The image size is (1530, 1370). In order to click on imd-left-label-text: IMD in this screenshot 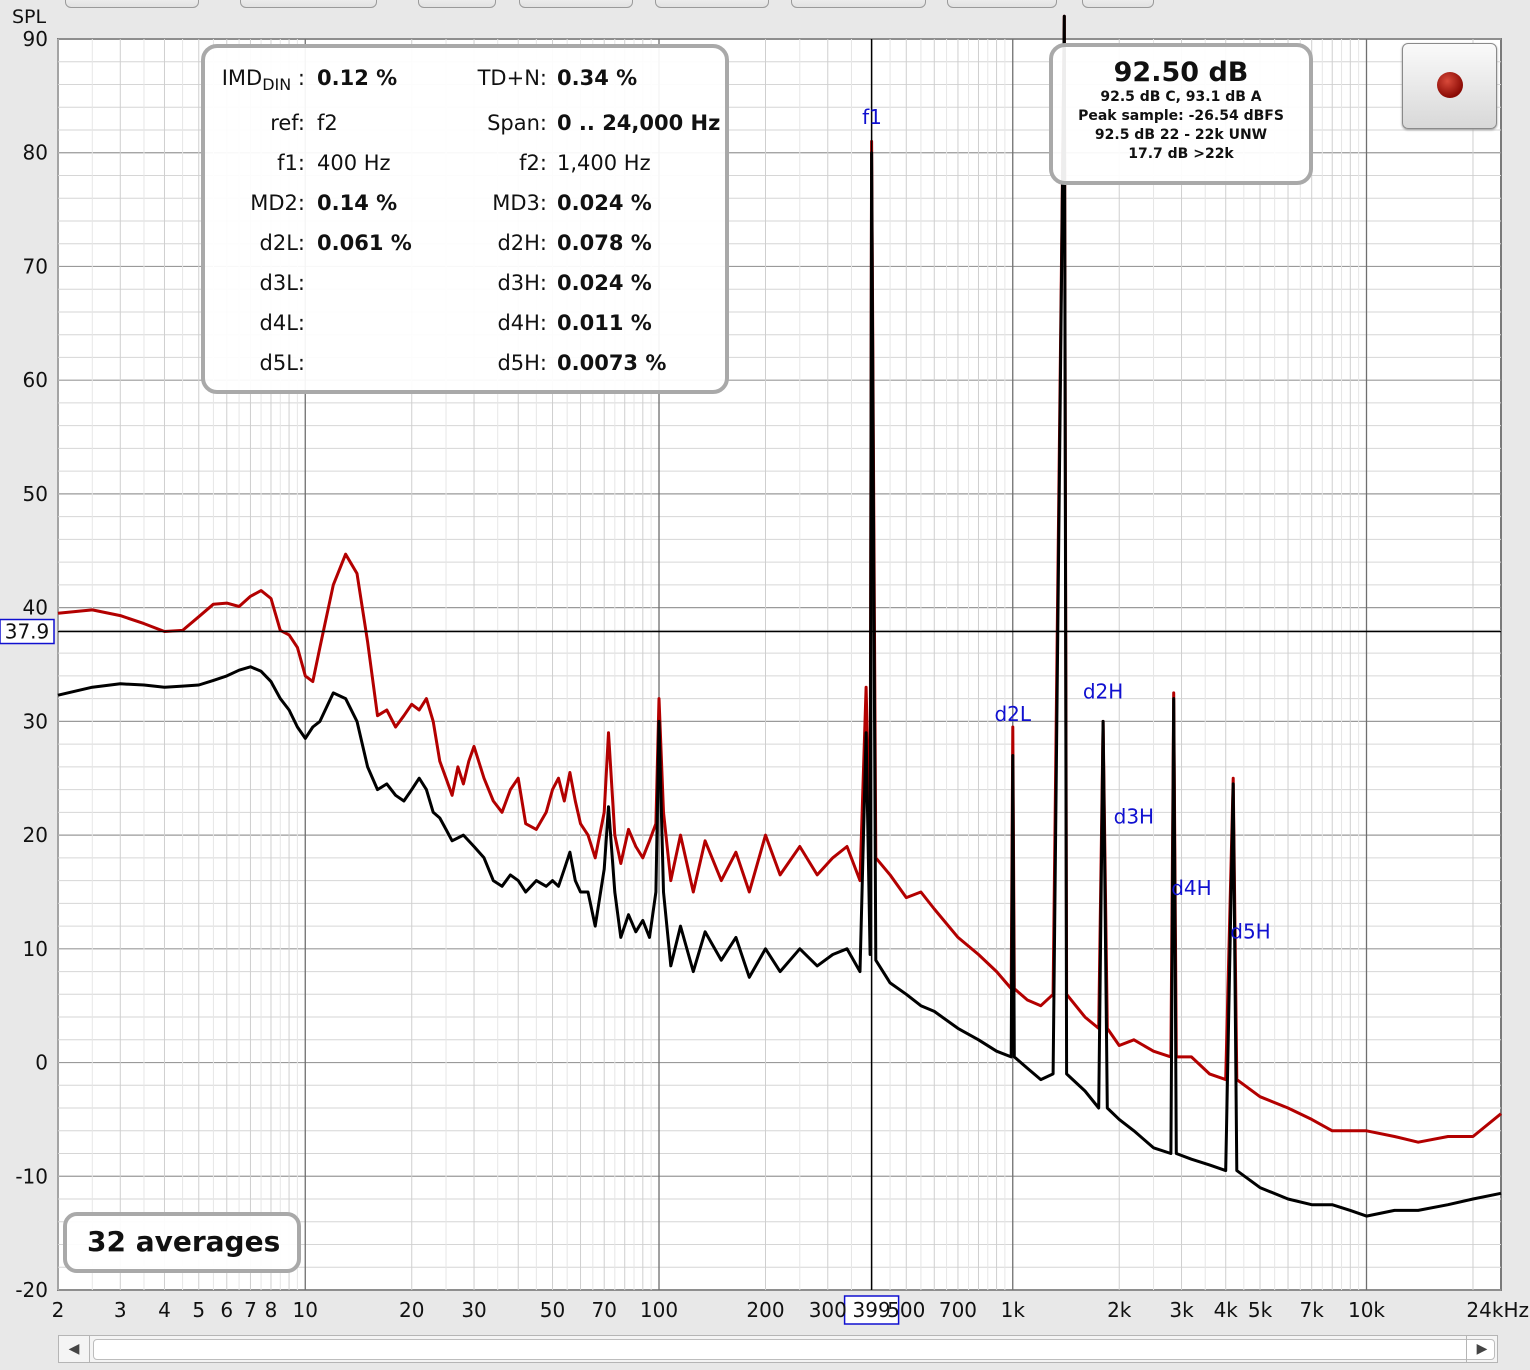, I will do `click(242, 78)`.